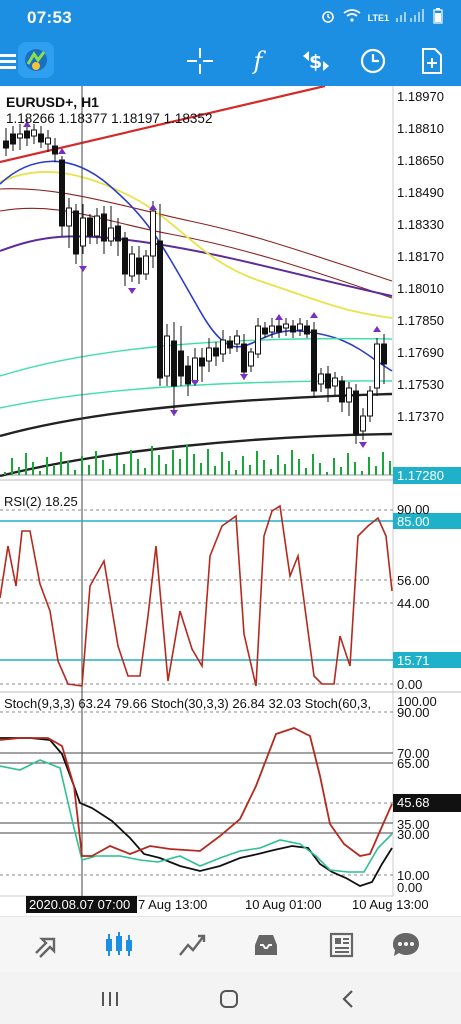  What do you see at coordinates (200, 61) in the screenshot?
I see `crosshair-icon` at bounding box center [200, 61].